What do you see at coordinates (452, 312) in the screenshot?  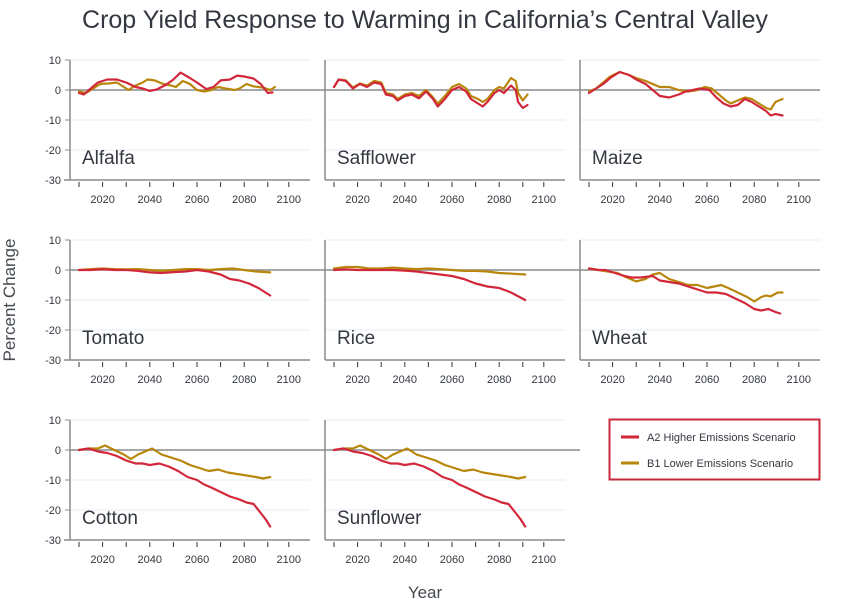 I see `panel-rice: 2020 2040 2060 2080 2100 Rice` at bounding box center [452, 312].